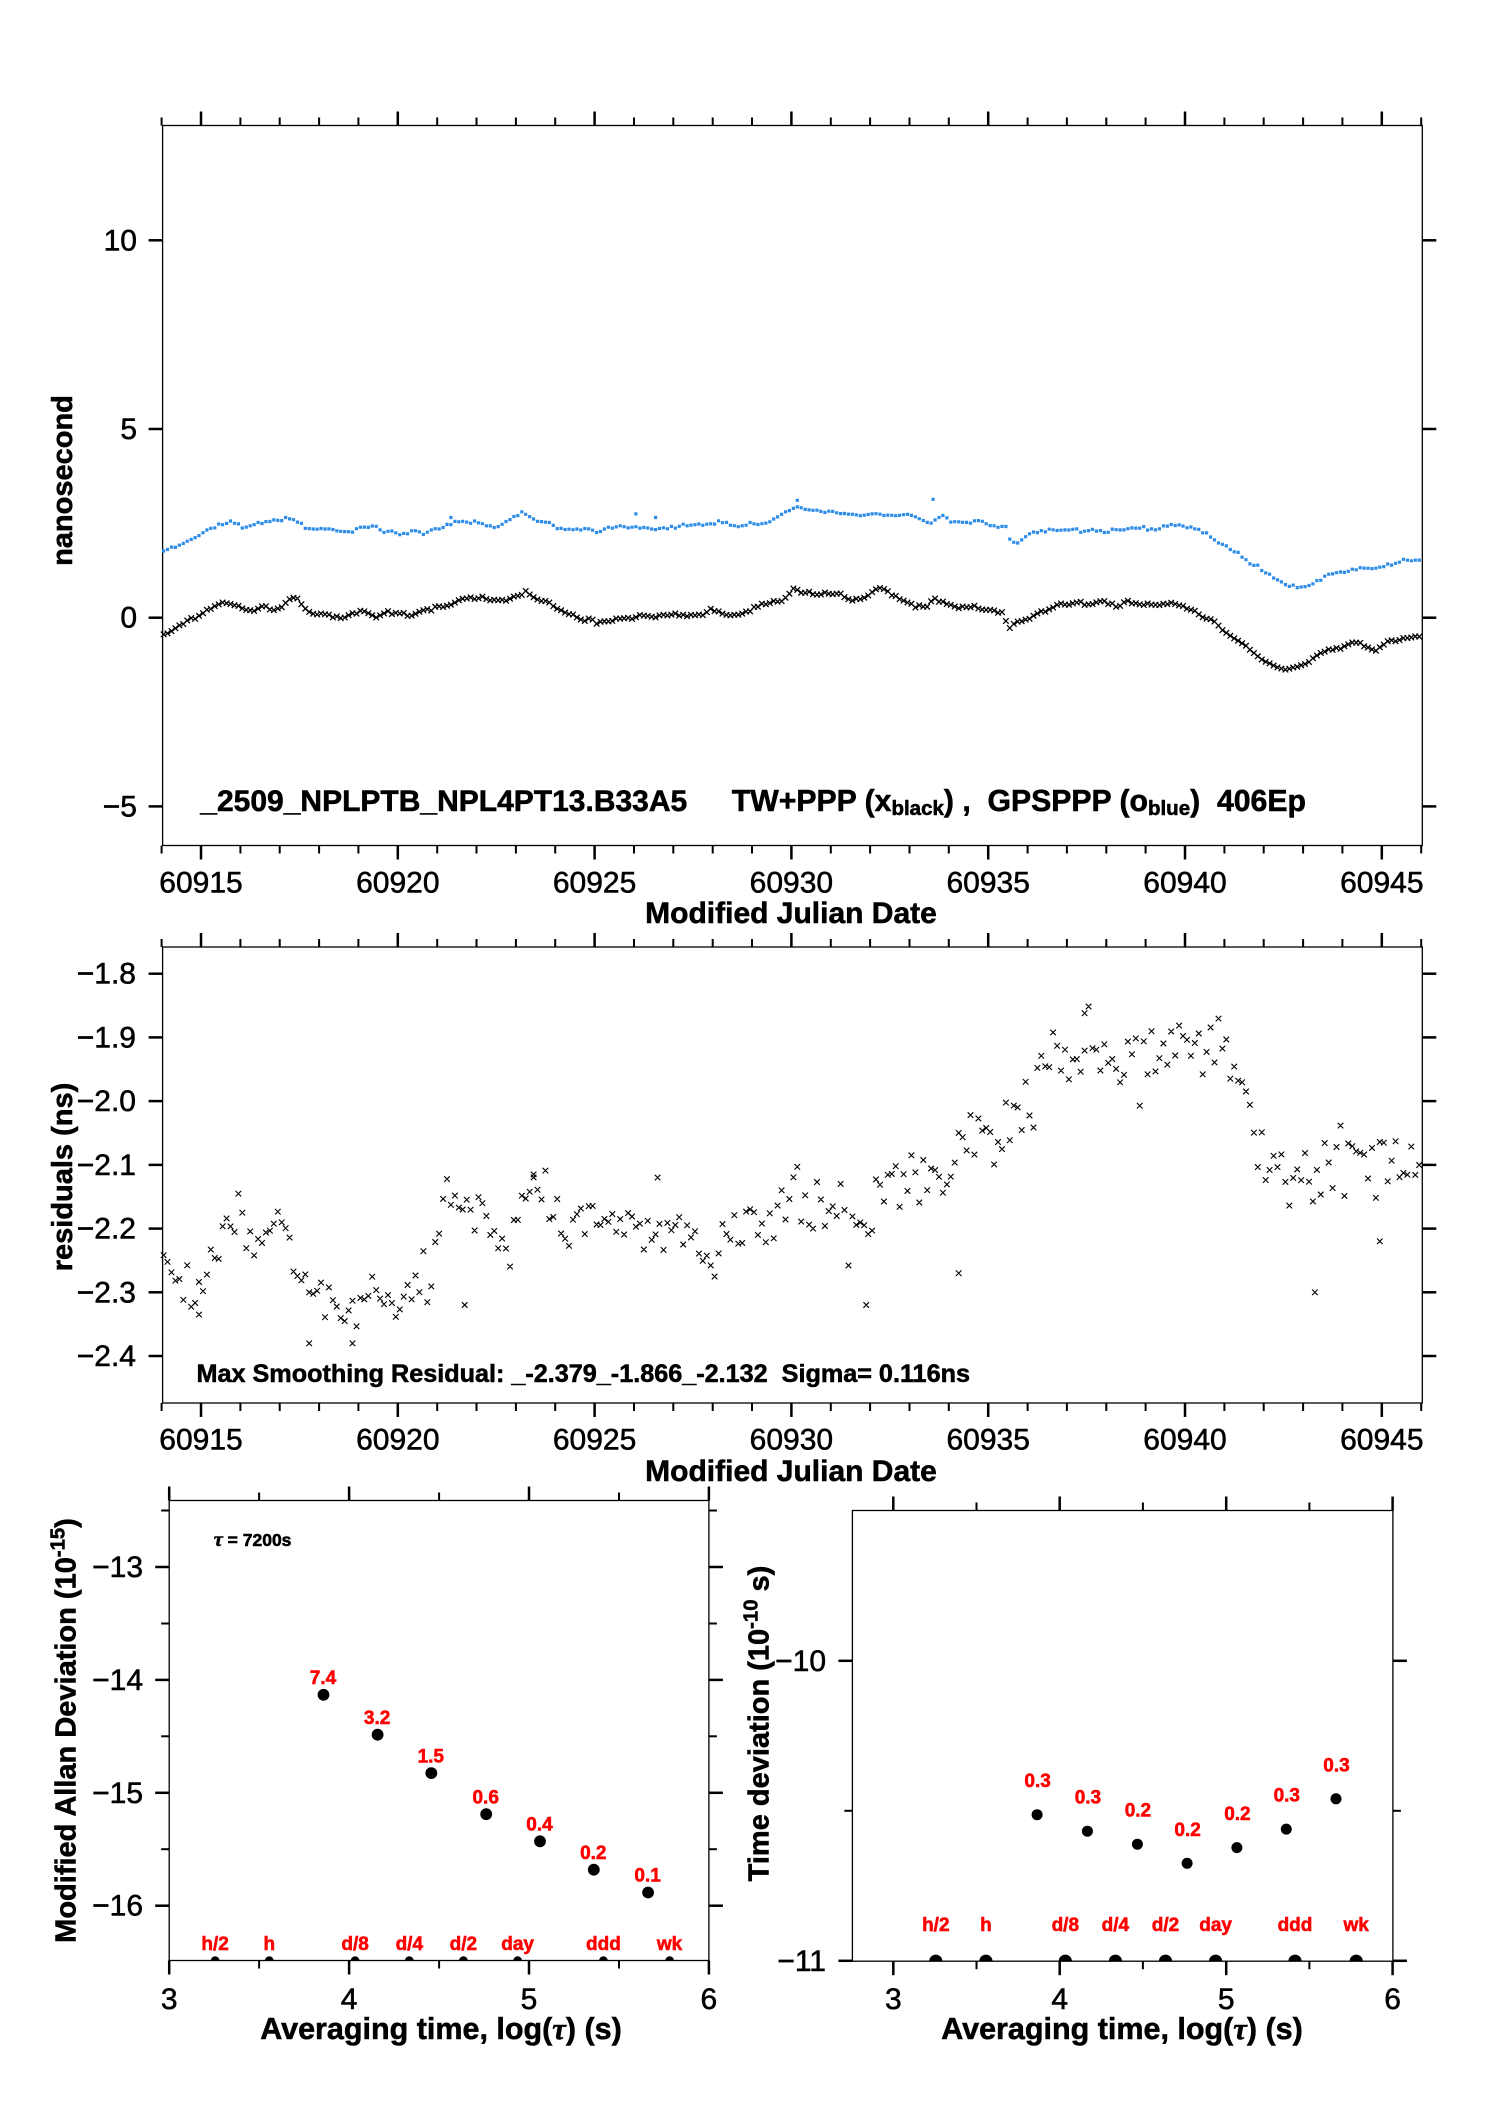 This screenshot has width=1488, height=2110. Describe the element at coordinates (63, 1177) in the screenshot. I see `svg-text: residuals (ns)` at that location.